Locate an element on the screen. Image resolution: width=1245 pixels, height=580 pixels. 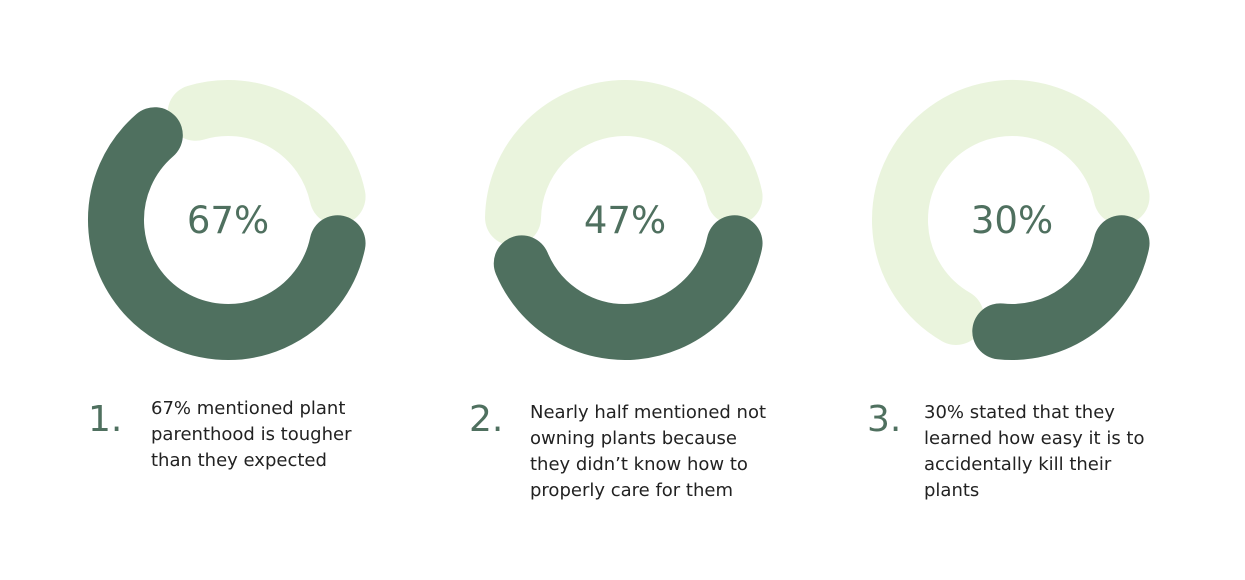
donut-chart-1: 67% is located at coordinates (228, 220).